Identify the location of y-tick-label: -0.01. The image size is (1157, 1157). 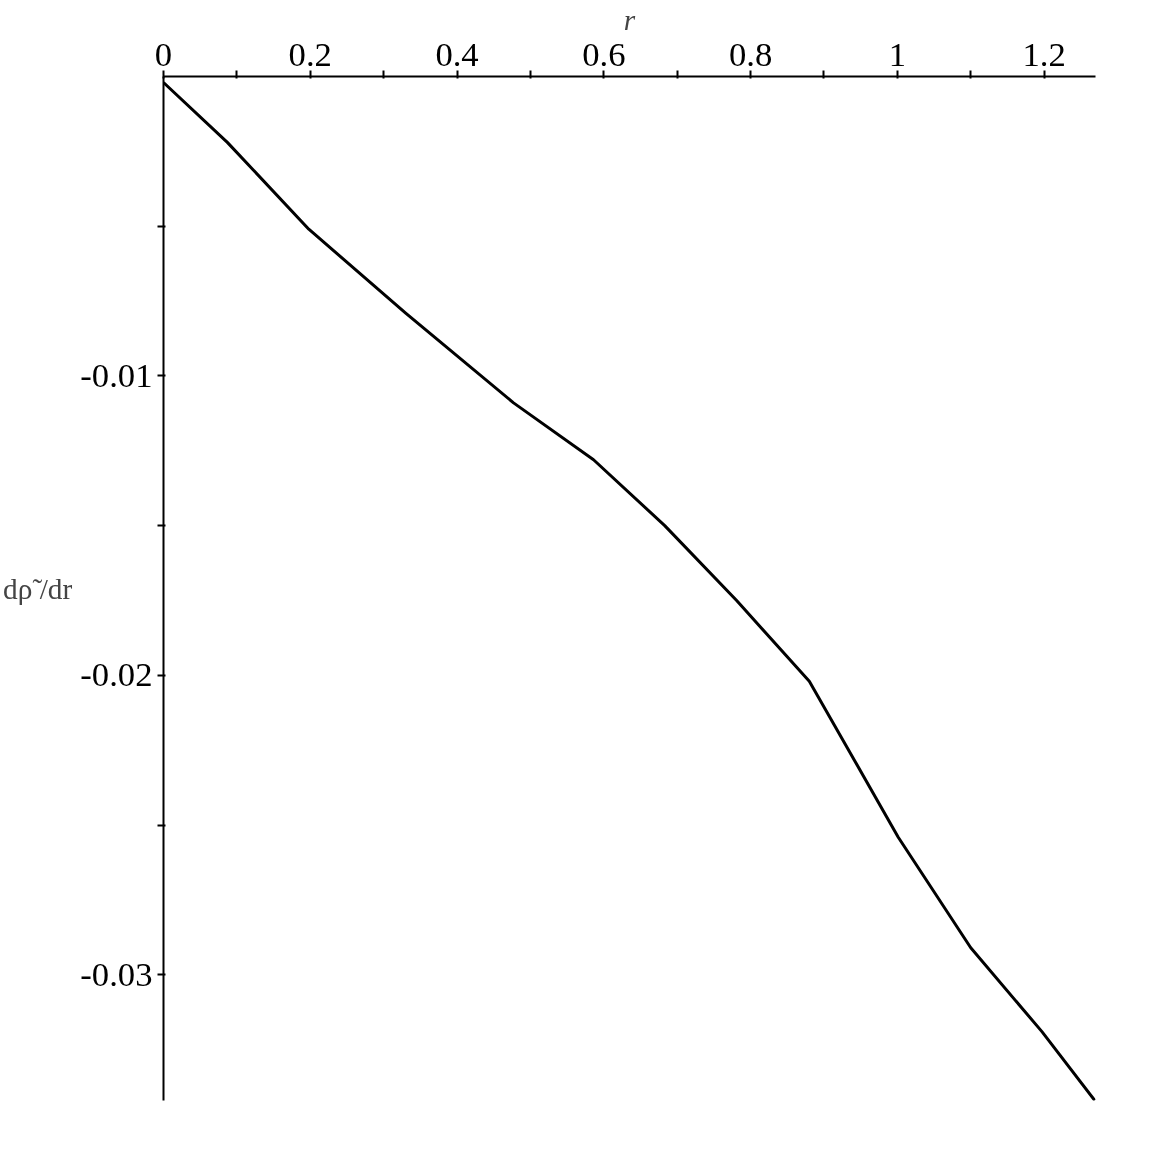
(116, 374).